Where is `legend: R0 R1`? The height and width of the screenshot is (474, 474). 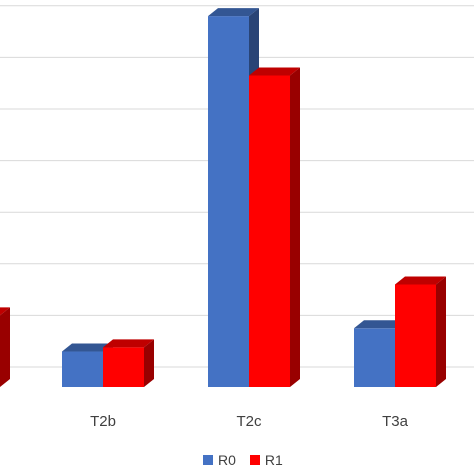 legend: R0 R1 is located at coordinates (243, 460).